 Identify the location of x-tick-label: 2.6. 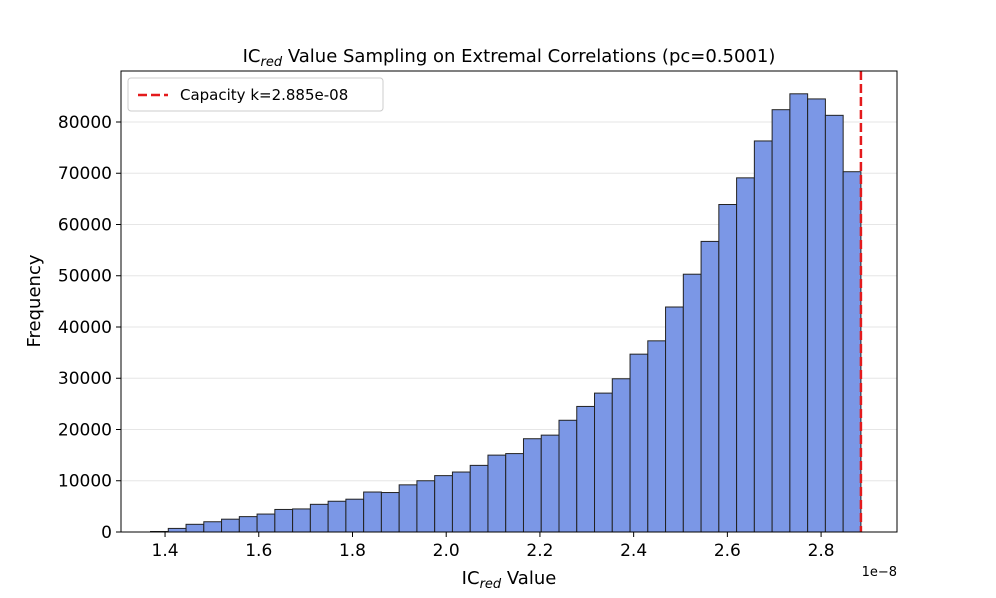
(727, 551).